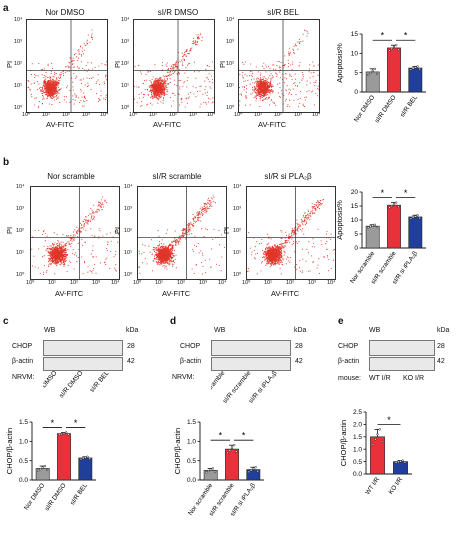 Image resolution: width=462 pixels, height=550 pixels. Describe the element at coordinates (232, 65) in the screenshot. I see `y-ticks-a3: 10⁴ 10³ 10² 10¹ 10⁰` at that location.